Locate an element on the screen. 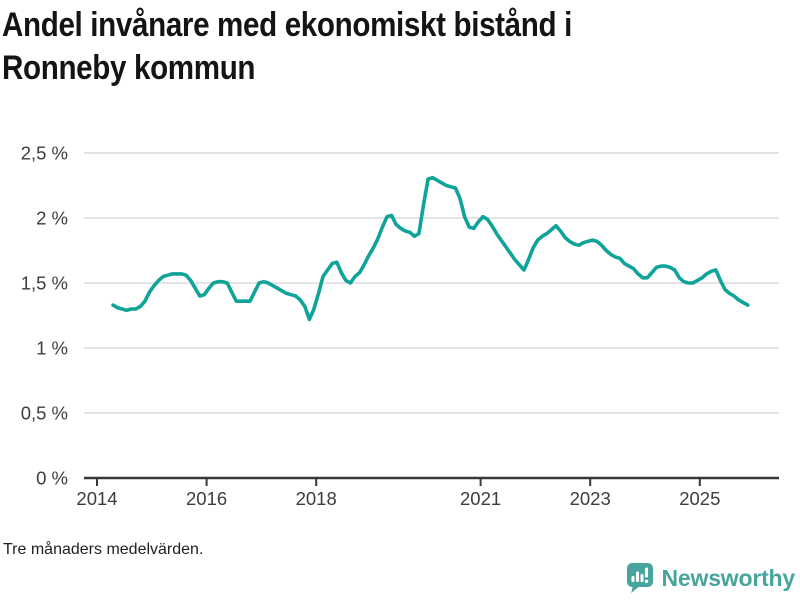  brand-wordmark: Newsworthy is located at coordinates (728, 577).